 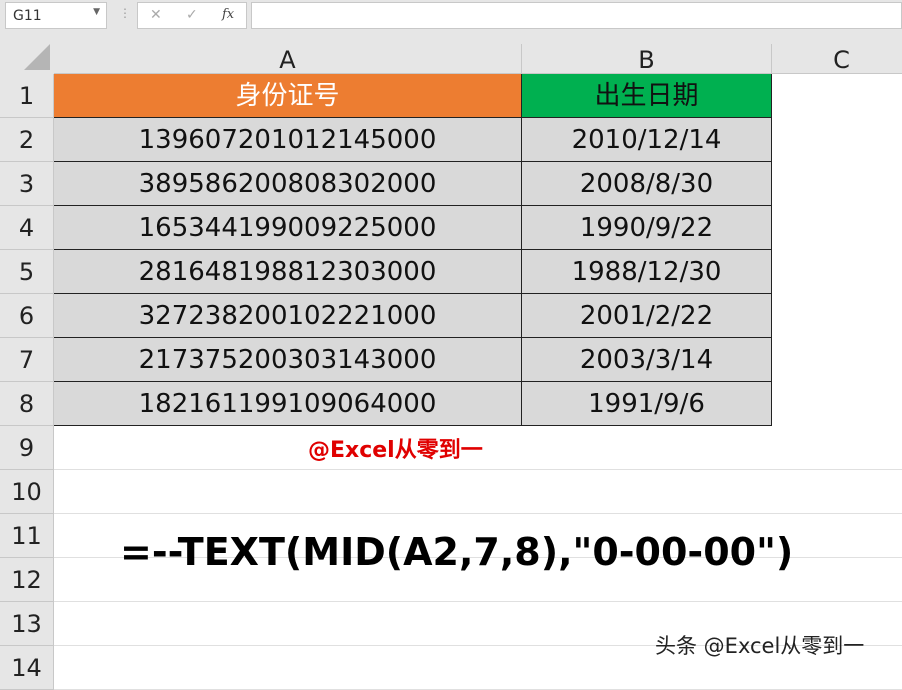 What do you see at coordinates (576, 15) in the screenshot?
I see `formula-input` at bounding box center [576, 15].